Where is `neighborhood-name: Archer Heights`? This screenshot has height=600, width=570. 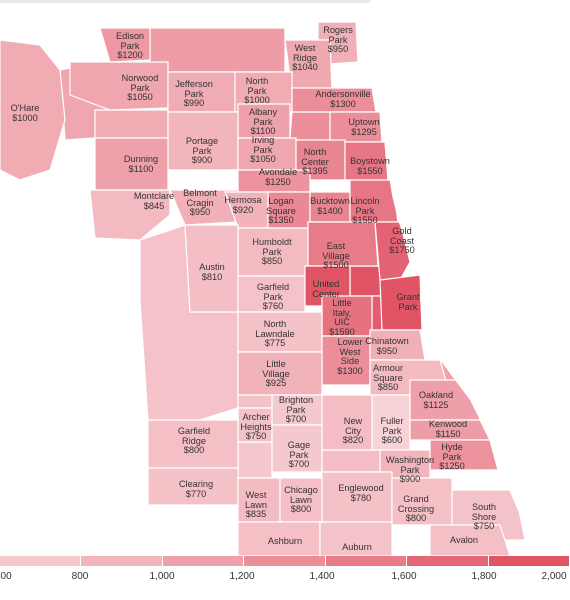 neighborhood-name: Archer Heights is located at coordinates (256, 422).